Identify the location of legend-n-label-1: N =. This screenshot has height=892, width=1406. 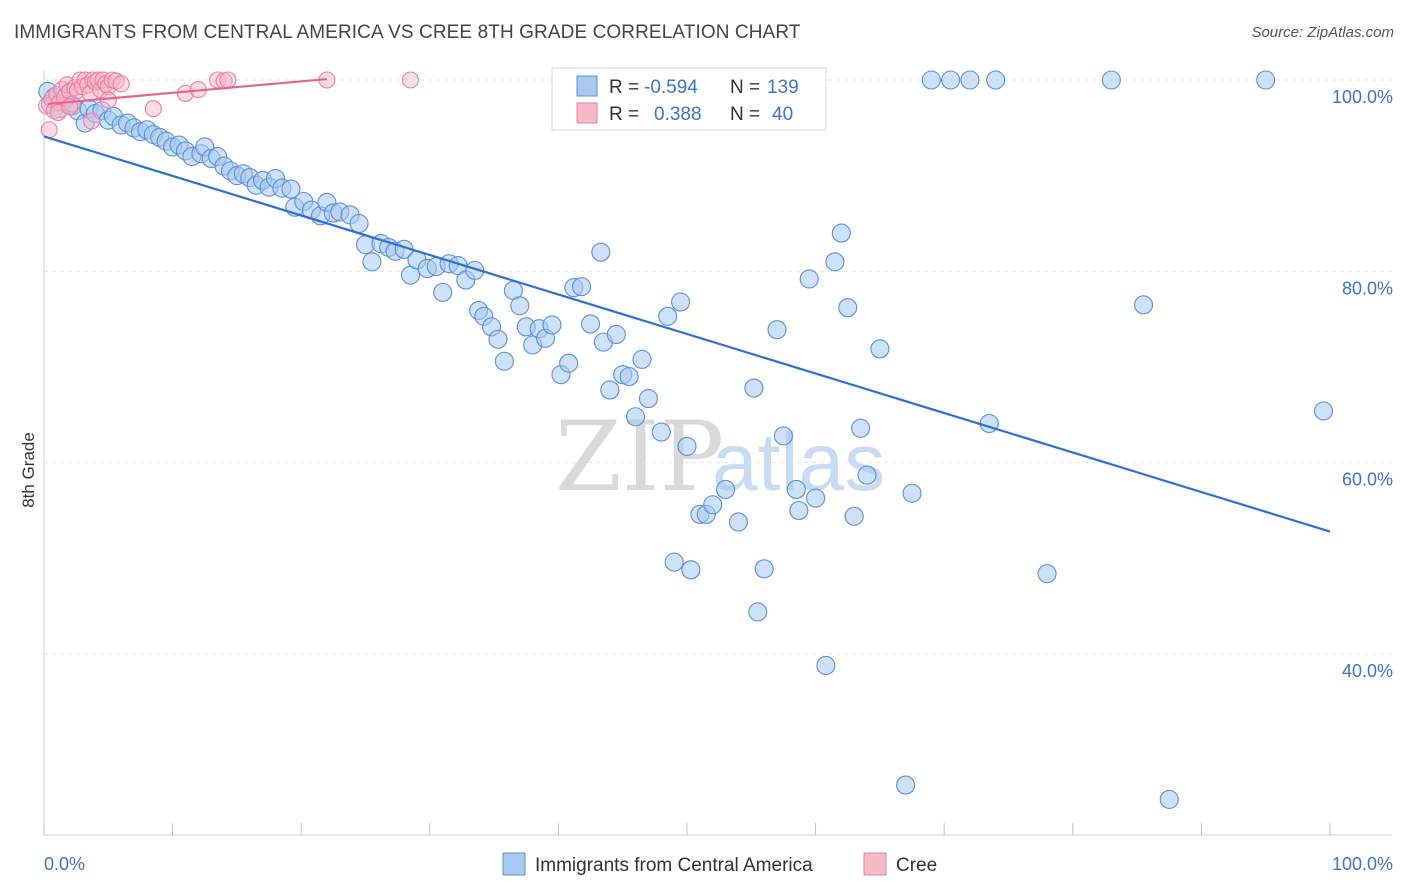
(745, 87).